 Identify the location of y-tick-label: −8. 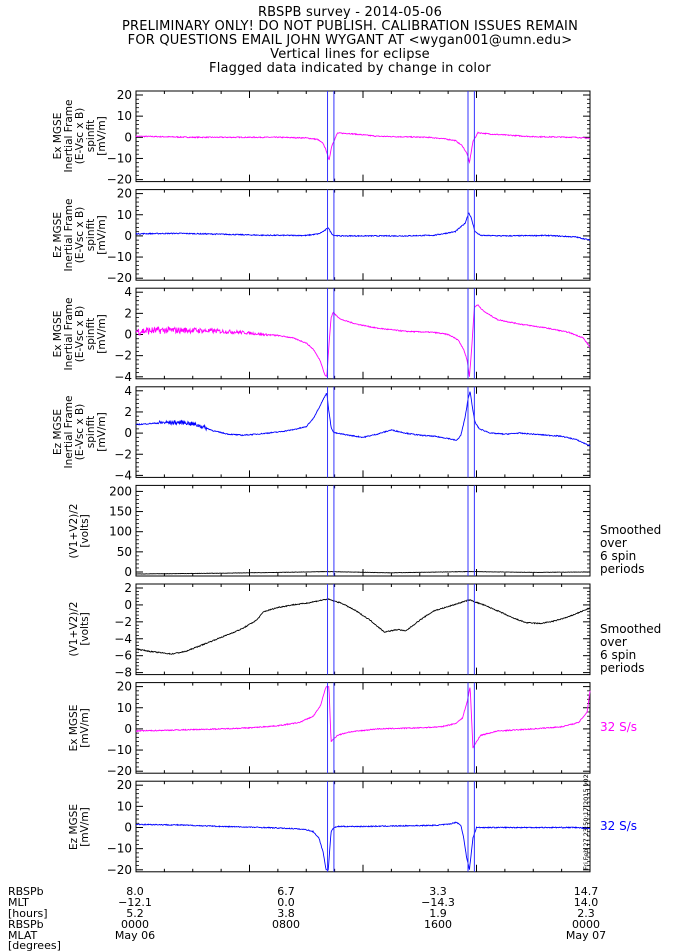
(123, 673).